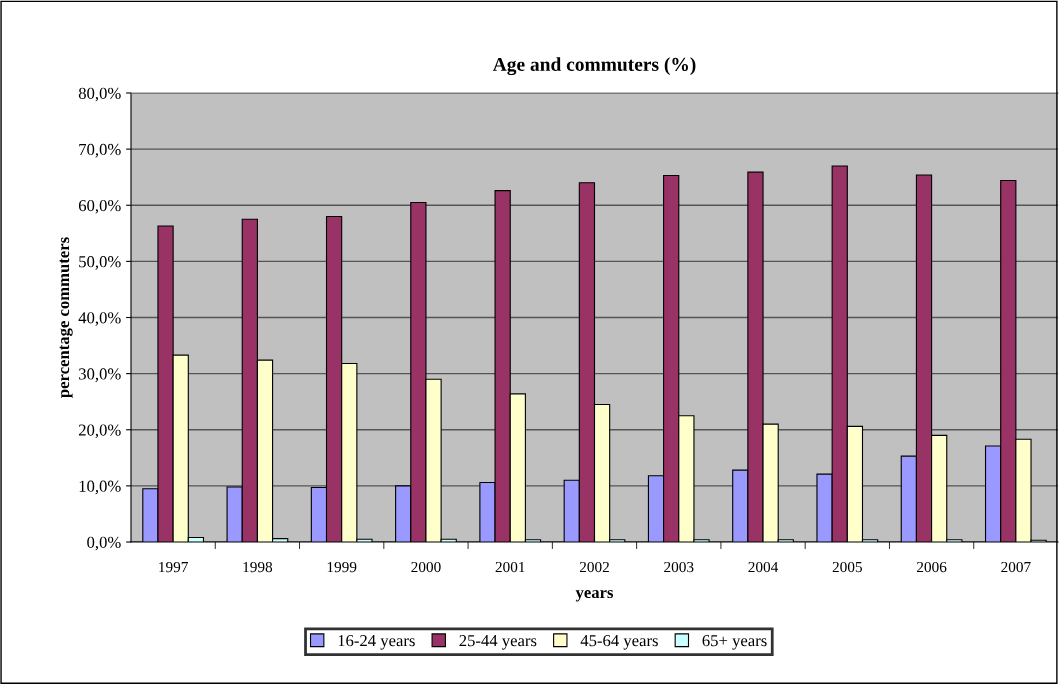  I want to click on x-tick-label: 1999, so click(342, 567).